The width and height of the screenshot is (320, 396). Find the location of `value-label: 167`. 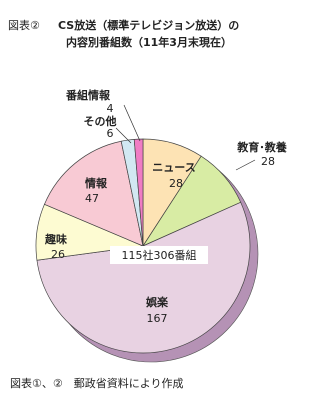

value-label: 167 is located at coordinates (157, 318).